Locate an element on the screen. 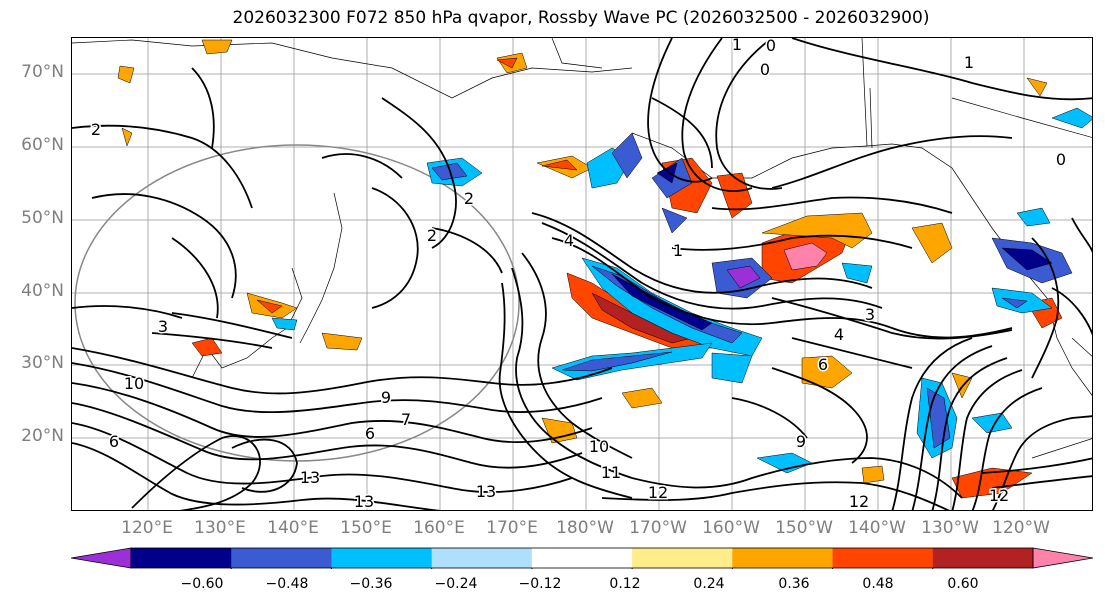 This screenshot has width=1105, height=604. lon-label-150w: 150°W is located at coordinates (804, 528).